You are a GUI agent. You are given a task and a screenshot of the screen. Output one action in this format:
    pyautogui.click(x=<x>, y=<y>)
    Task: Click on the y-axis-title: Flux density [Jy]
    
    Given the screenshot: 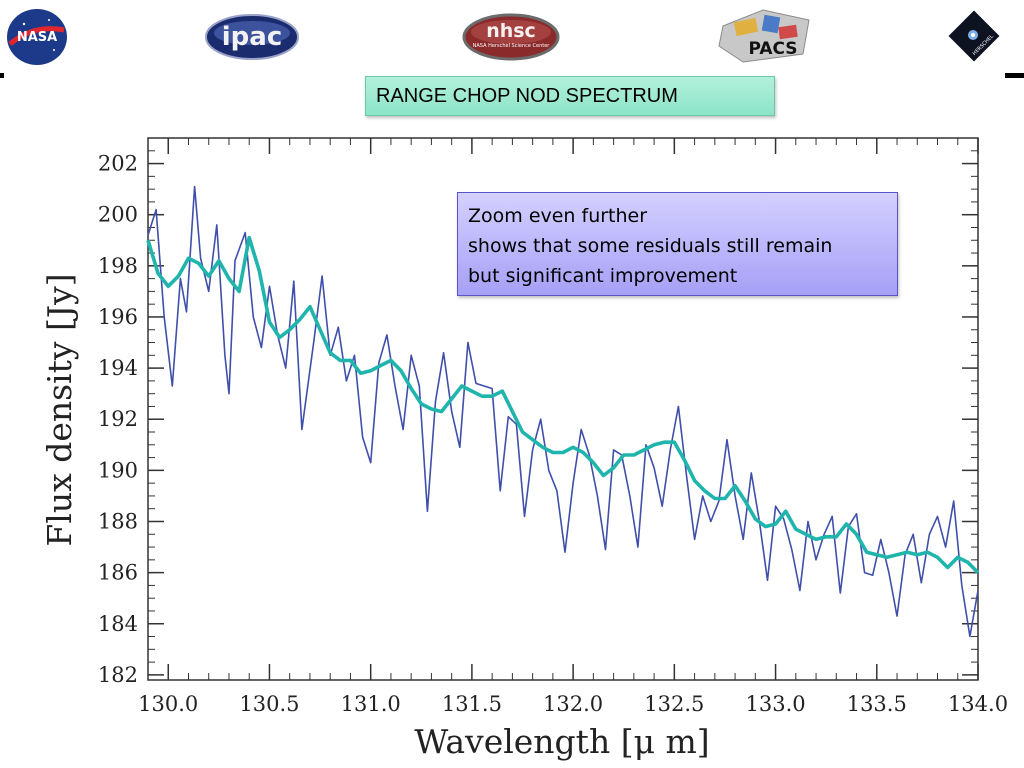 What is the action you would take?
    pyautogui.click(x=59, y=409)
    